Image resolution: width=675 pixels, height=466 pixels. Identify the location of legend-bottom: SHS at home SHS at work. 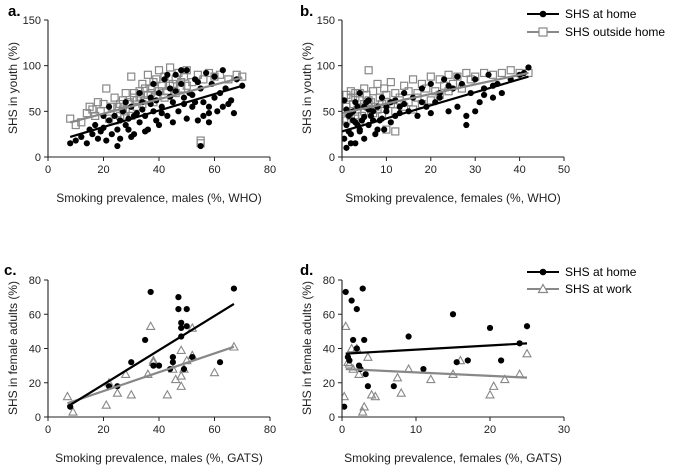
(582, 280).